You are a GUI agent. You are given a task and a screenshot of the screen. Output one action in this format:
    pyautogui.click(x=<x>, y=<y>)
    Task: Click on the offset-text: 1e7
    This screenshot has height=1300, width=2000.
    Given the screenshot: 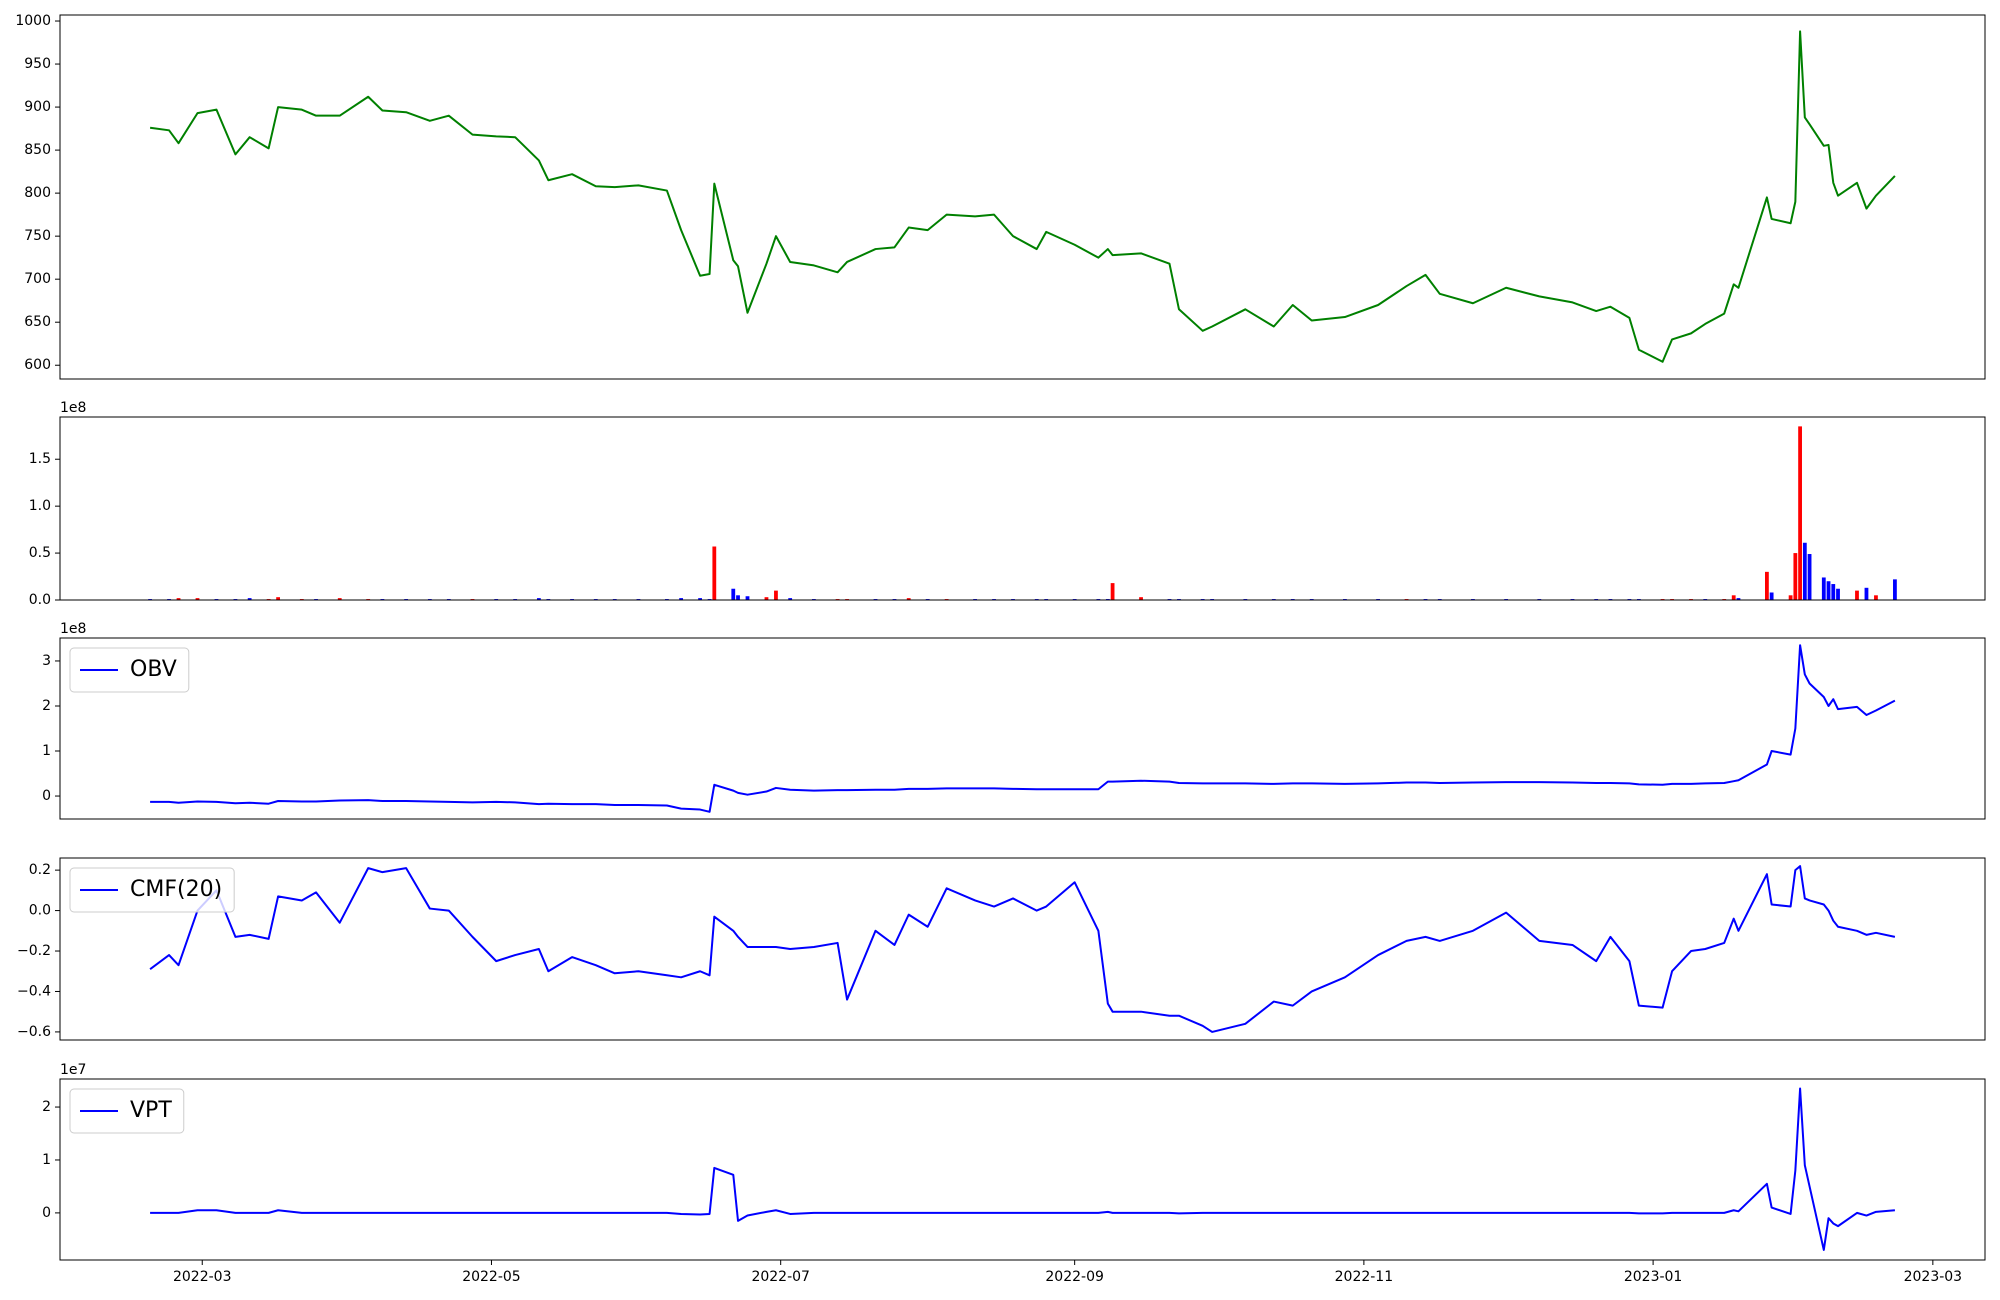 What is the action you would take?
    pyautogui.click(x=73, y=1070)
    